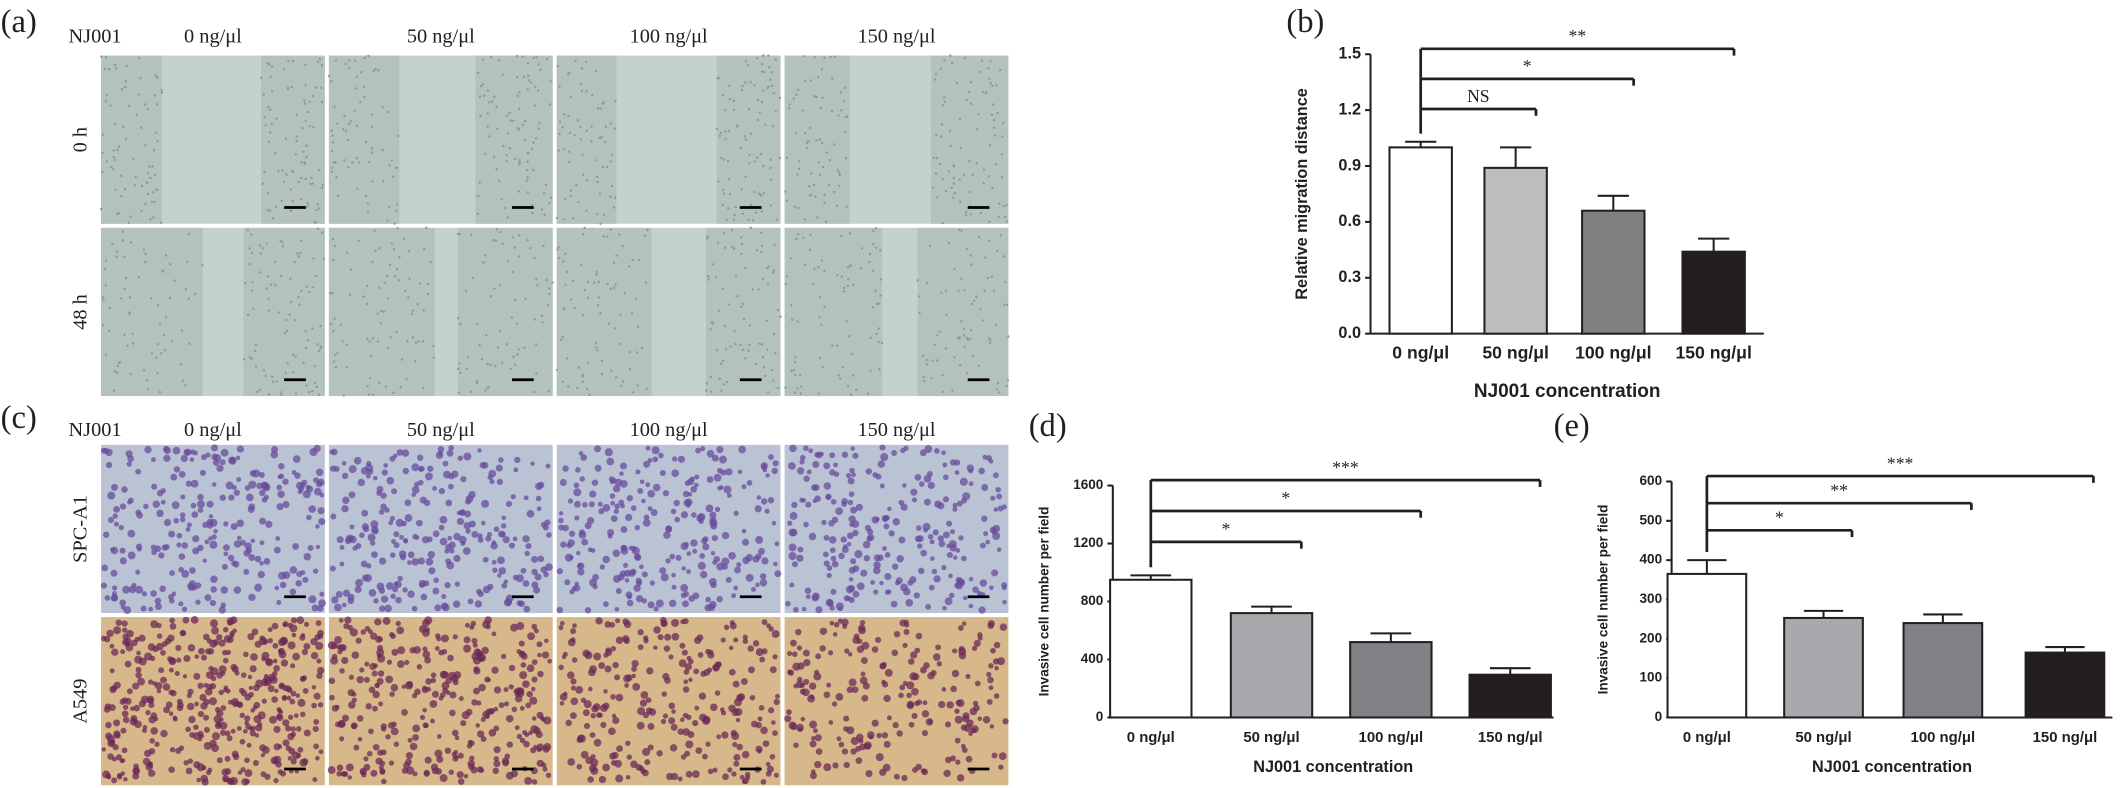 This screenshot has height=788, width=2128. I want to click on x-tick-label: 0 ng/μl, so click(1420, 353).